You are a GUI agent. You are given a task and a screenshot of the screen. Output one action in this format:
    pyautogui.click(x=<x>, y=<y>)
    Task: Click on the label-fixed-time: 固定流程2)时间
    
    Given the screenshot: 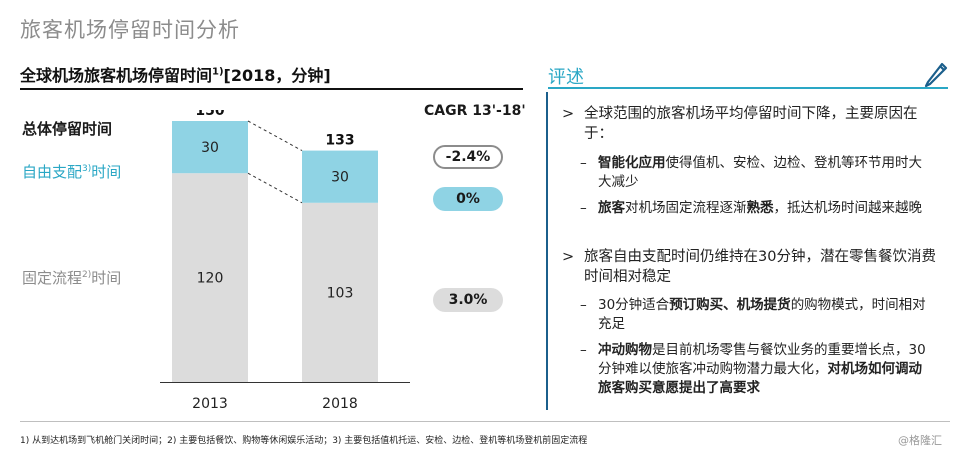 What is the action you would take?
    pyautogui.click(x=72, y=278)
    